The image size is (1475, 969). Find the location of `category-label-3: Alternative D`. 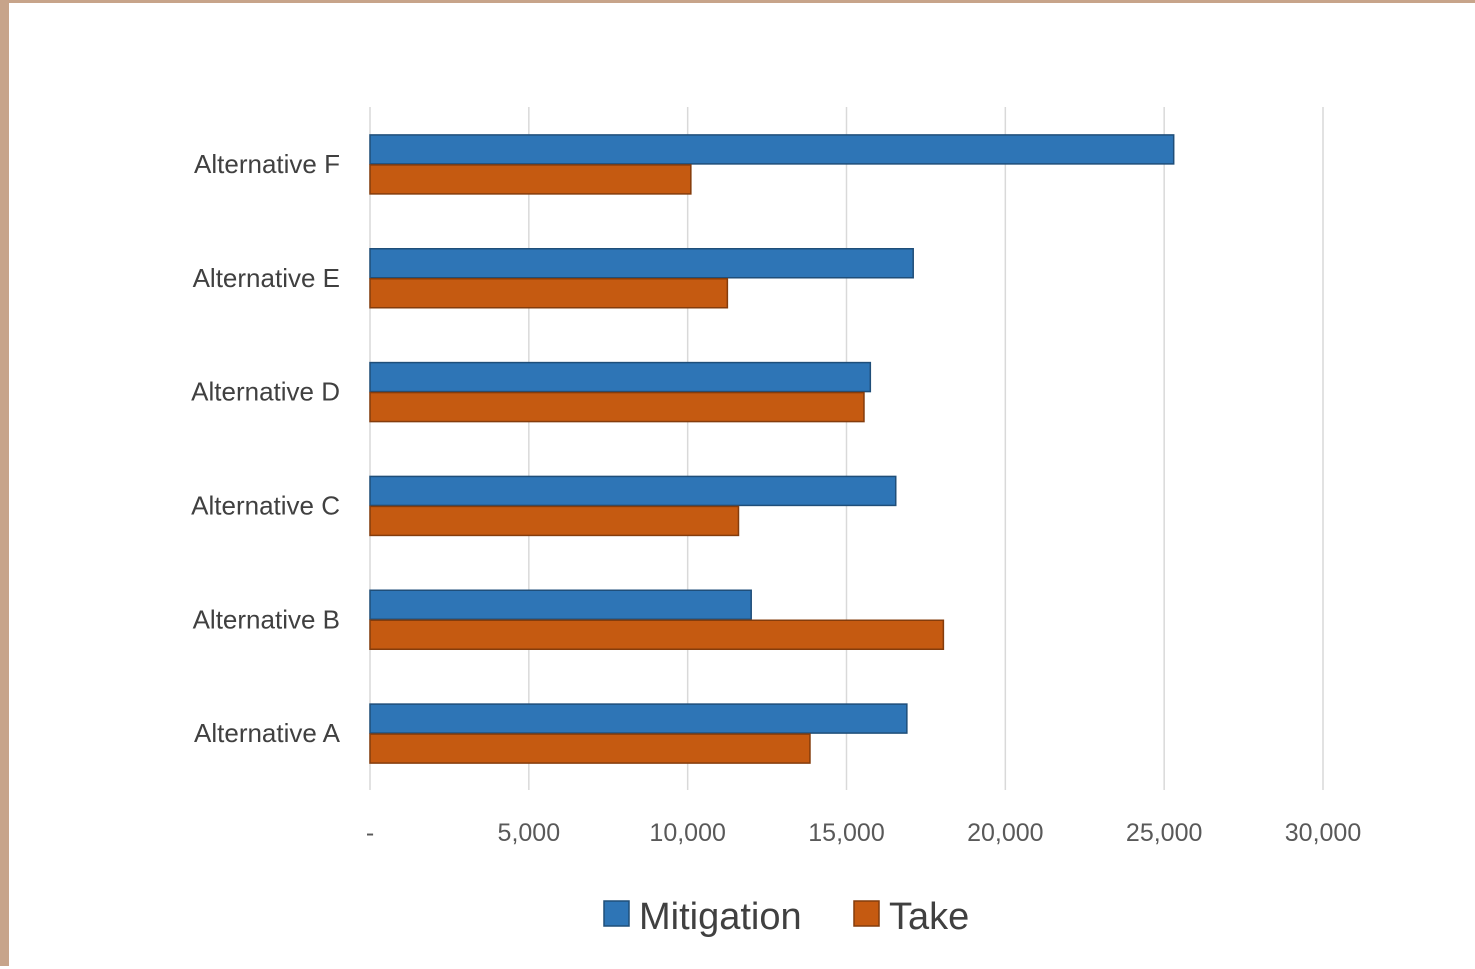

category-label-3: Alternative D is located at coordinates (265, 392).